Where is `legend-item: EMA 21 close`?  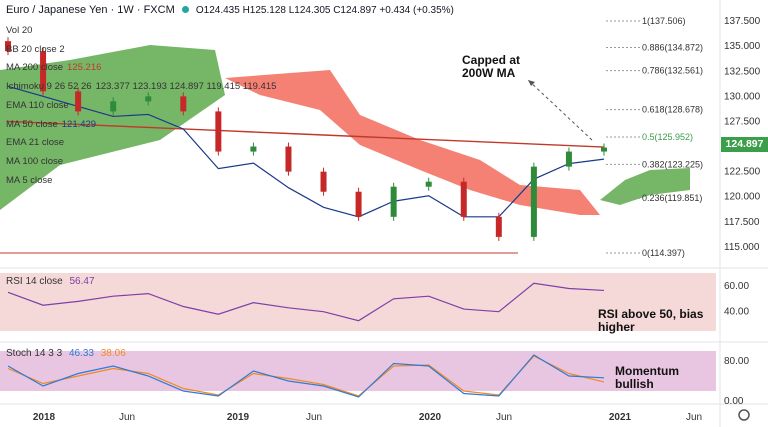
legend-item: EMA 21 close is located at coordinates (141, 143).